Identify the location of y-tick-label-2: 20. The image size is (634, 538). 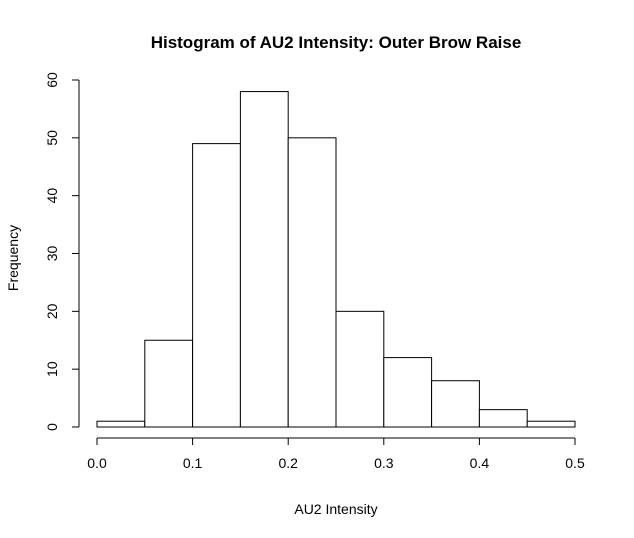
(52, 311).